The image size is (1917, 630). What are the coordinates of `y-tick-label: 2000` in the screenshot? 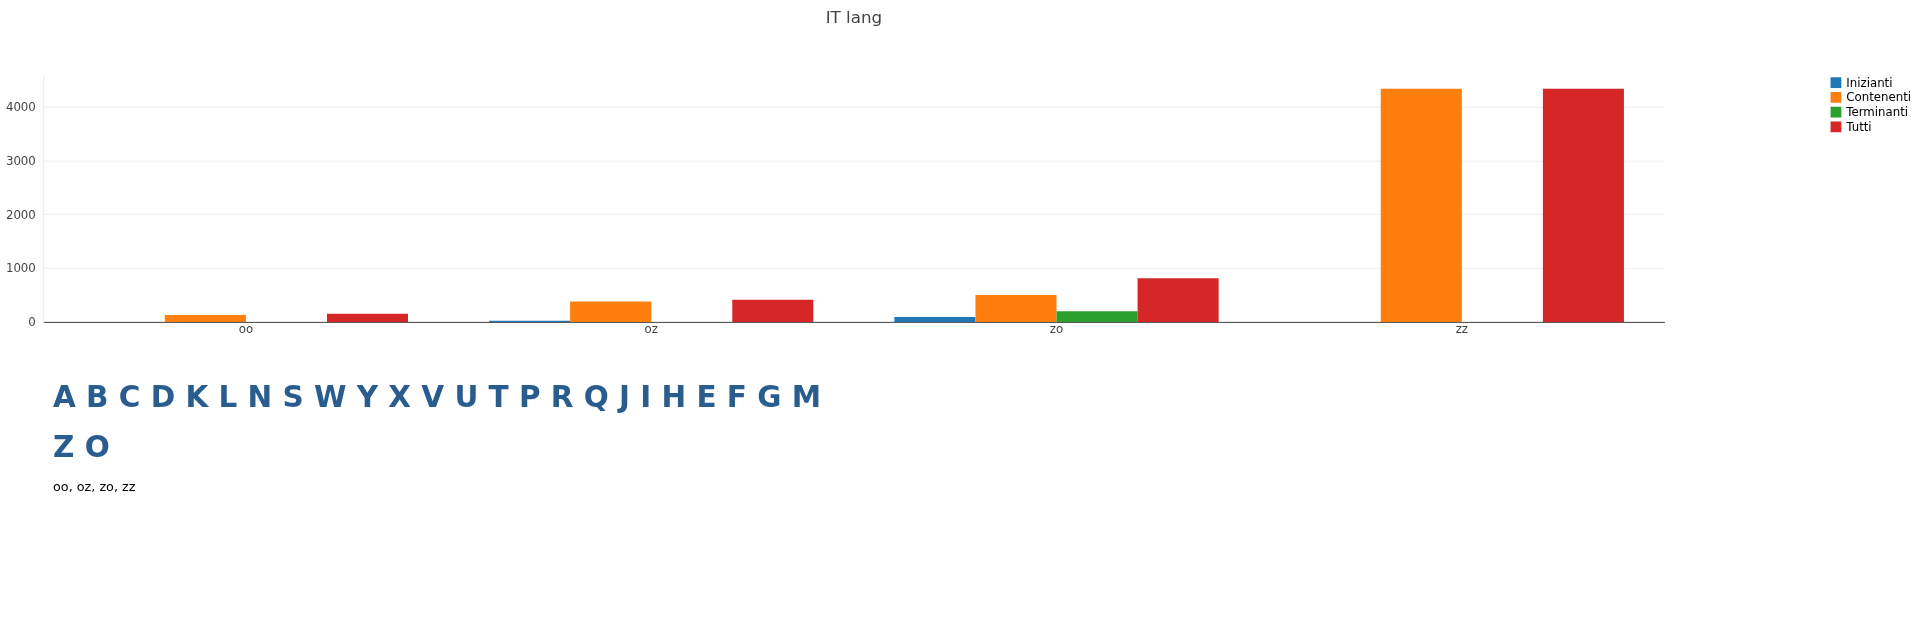 It's located at (20, 214).